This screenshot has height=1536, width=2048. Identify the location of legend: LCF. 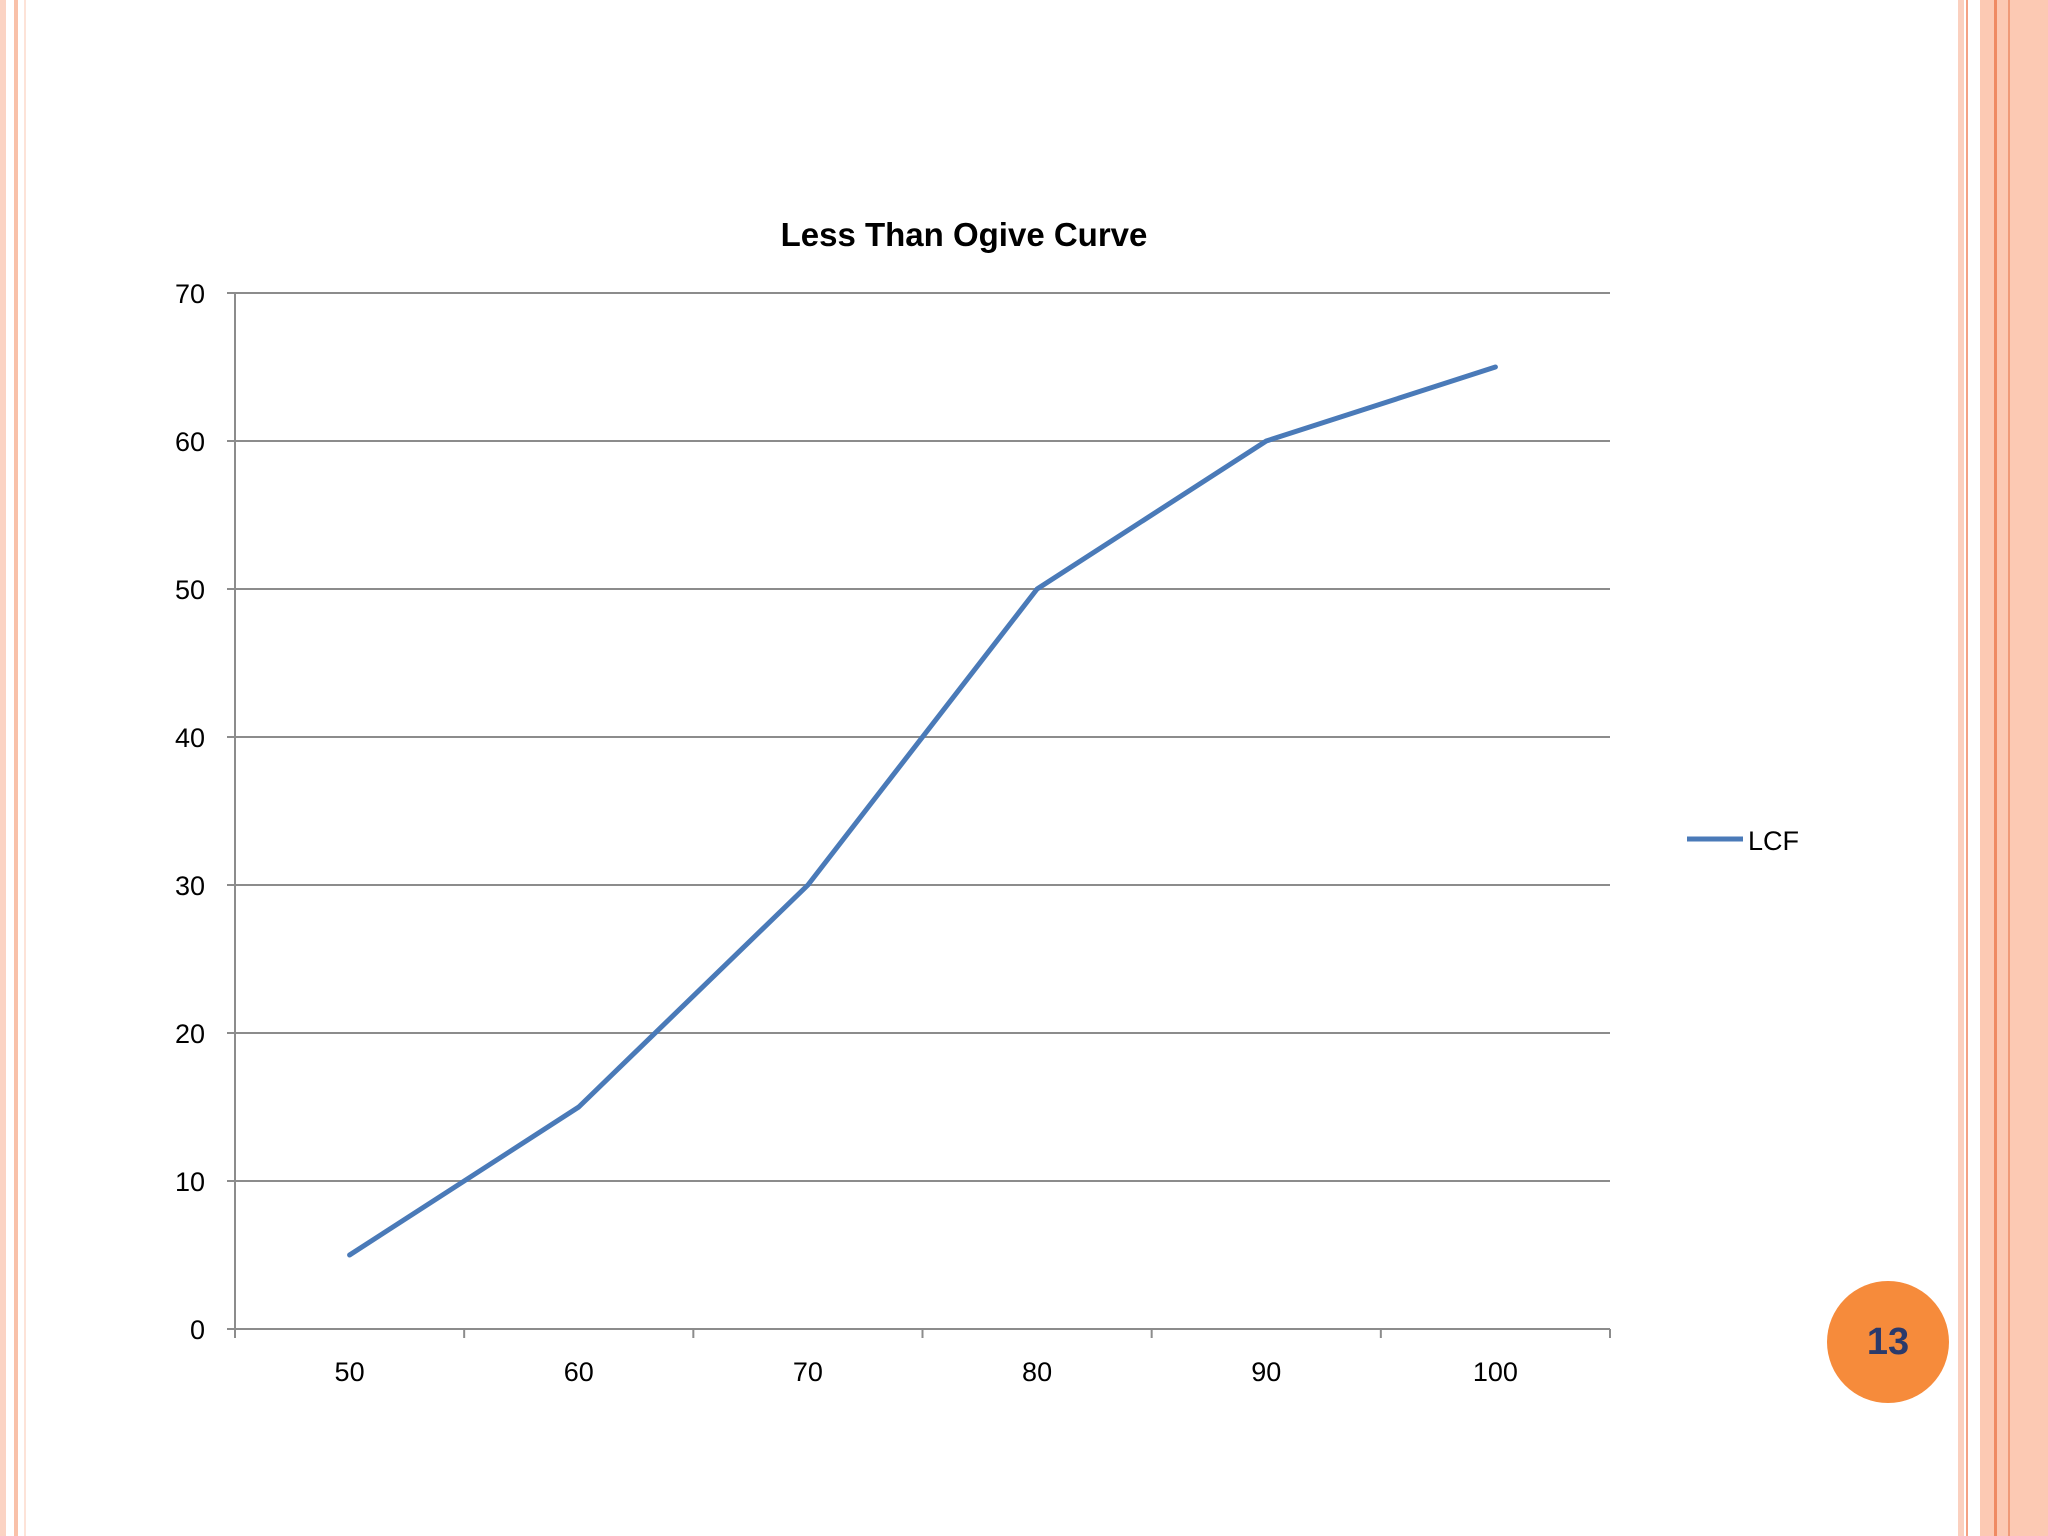
(1743, 841).